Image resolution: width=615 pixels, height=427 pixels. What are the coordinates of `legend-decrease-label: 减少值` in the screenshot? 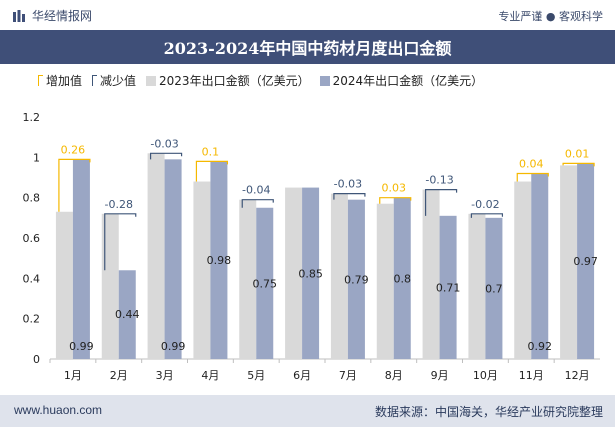 It's located at (118, 81).